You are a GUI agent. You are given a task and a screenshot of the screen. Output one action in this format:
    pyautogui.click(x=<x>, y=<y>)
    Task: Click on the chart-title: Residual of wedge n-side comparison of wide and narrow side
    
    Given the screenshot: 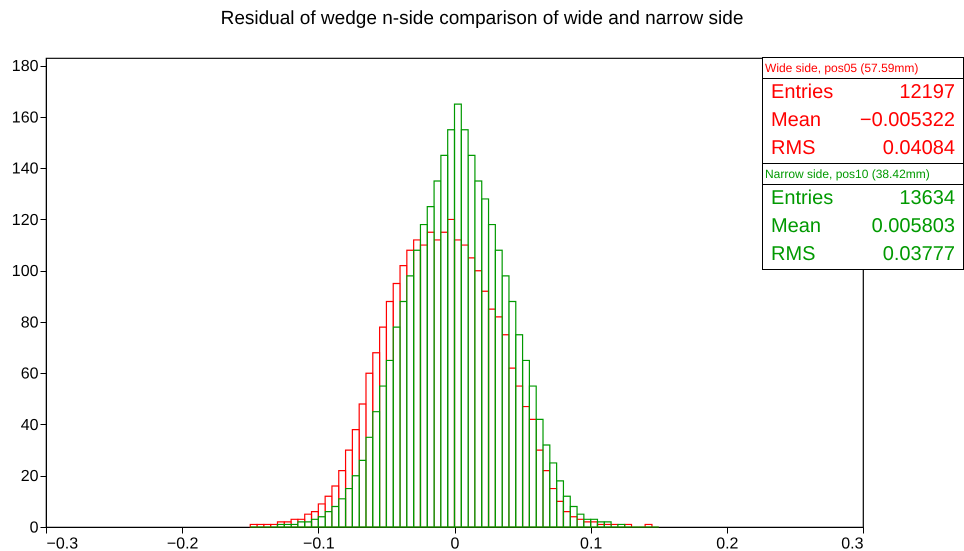 What is the action you would take?
    pyautogui.click(x=482, y=19)
    